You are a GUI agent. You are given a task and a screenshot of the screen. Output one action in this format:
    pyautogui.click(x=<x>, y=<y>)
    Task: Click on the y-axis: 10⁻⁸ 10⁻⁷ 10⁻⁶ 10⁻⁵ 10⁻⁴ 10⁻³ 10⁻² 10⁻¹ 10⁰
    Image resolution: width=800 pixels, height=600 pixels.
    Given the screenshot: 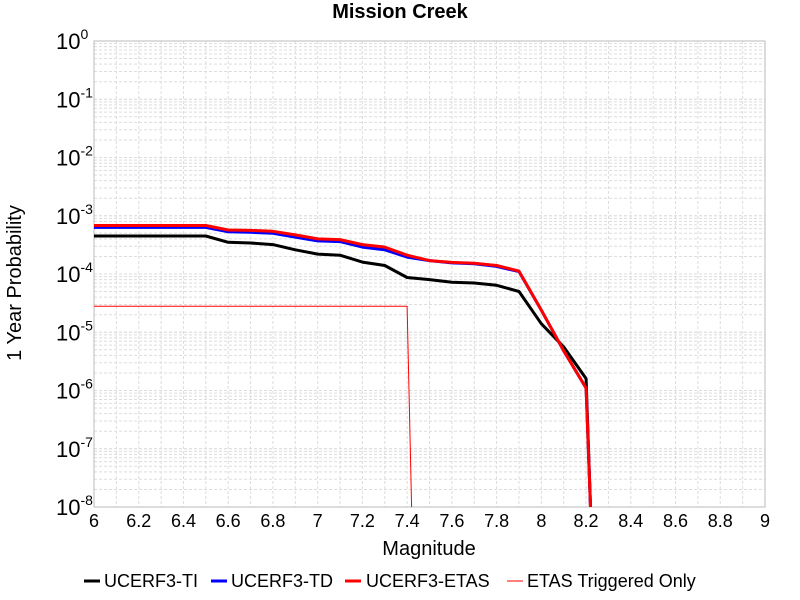 What is the action you would take?
    pyautogui.click(x=74, y=273)
    